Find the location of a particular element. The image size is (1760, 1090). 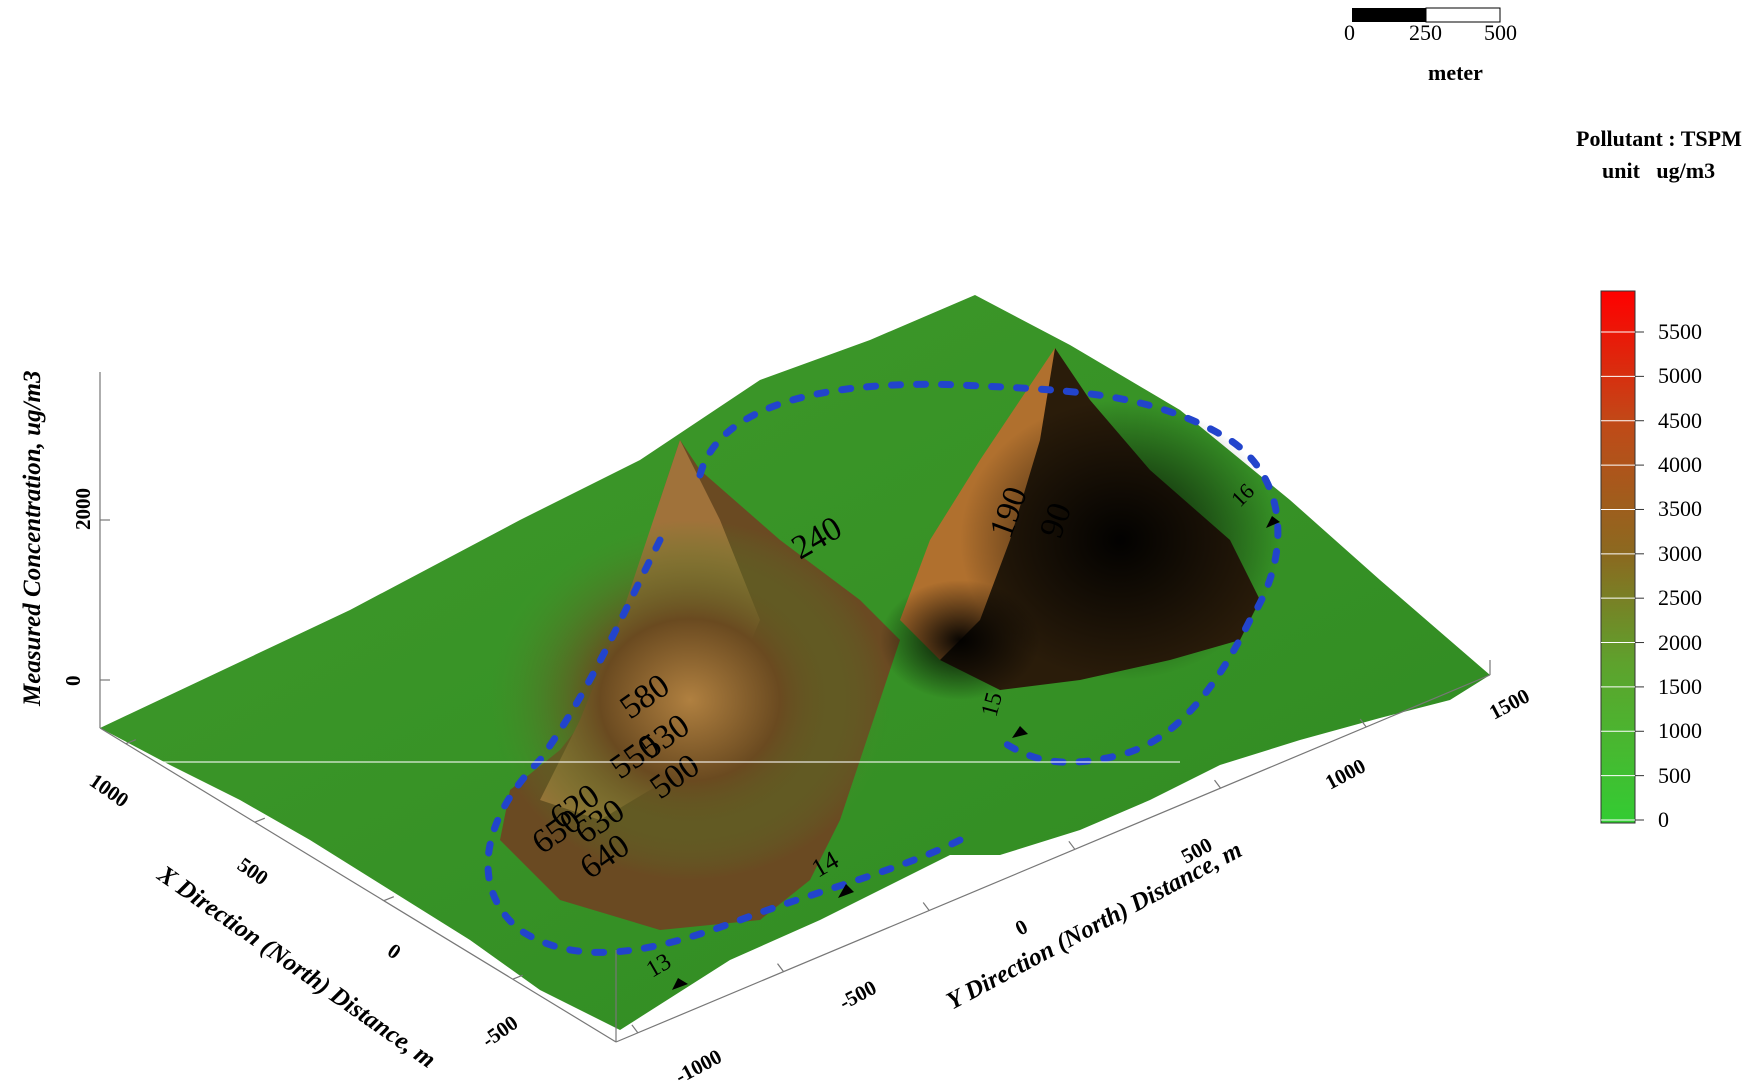

z-tick-2000: 2000 is located at coordinates (83, 509).